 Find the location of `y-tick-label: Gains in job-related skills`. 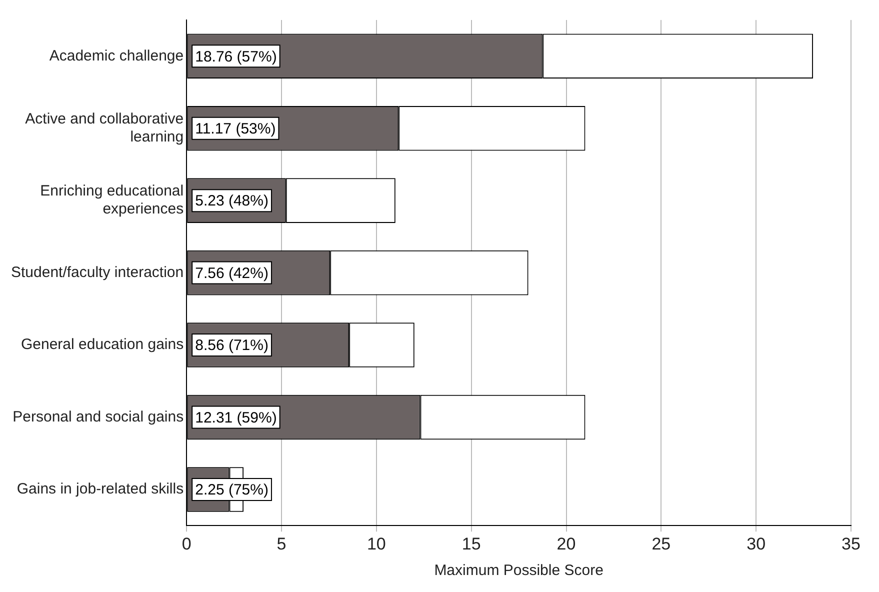

y-tick-label: Gains in job-related skills is located at coordinates (100, 489).